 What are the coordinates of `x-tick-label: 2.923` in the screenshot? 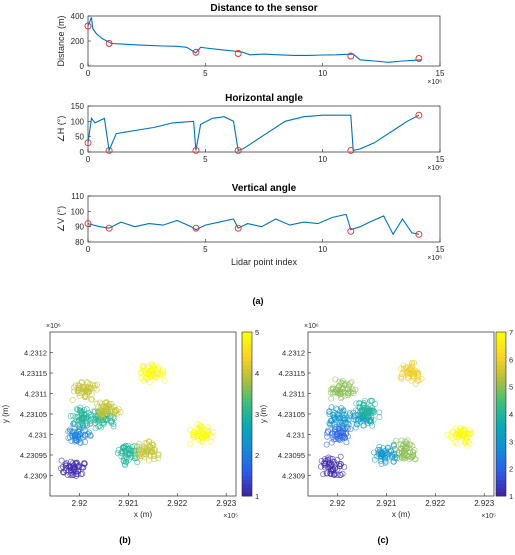 It's located at (226, 503).